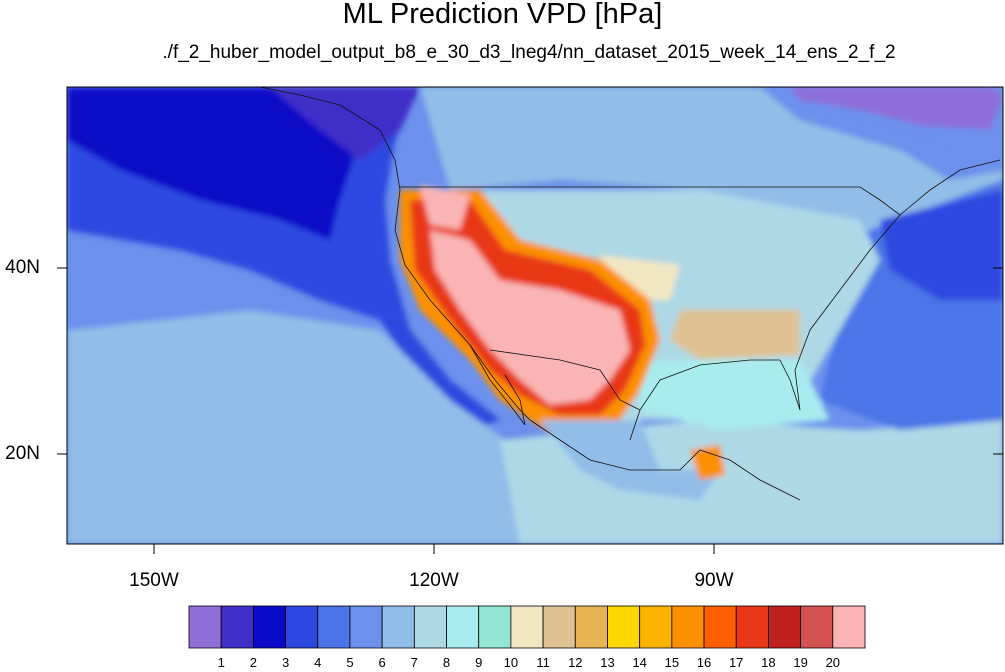 This screenshot has height=672, width=1005. What do you see at coordinates (221, 662) in the screenshot?
I see `colorbar-label: 1` at bounding box center [221, 662].